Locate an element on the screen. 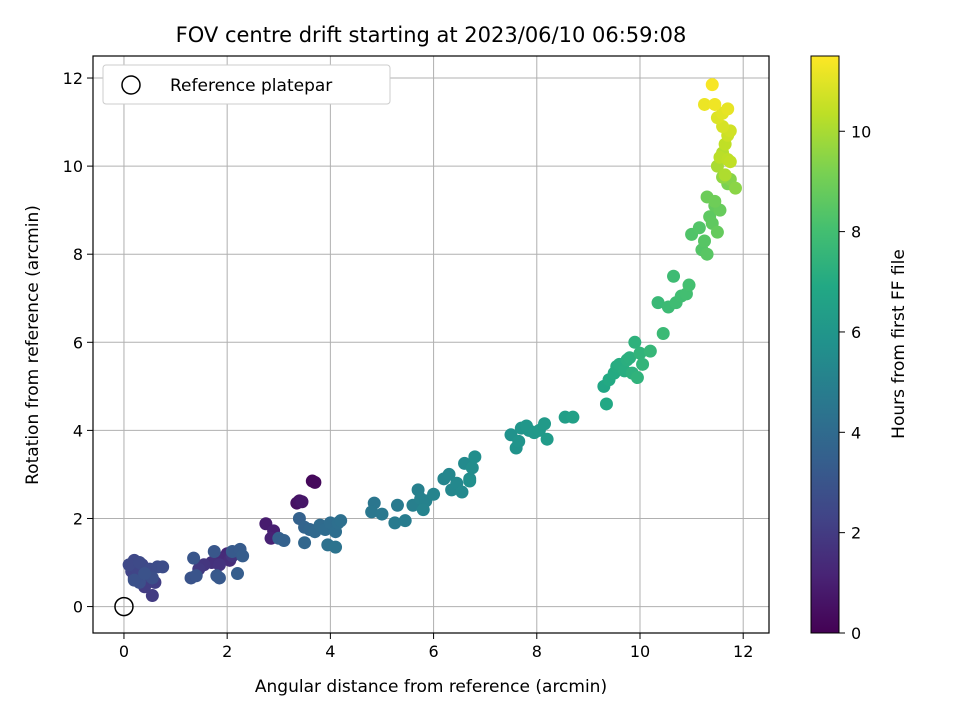 This screenshot has height=720, width=960. y-axis-ticks: 0 2 4 6 8 10 12 is located at coordinates (78, 343).